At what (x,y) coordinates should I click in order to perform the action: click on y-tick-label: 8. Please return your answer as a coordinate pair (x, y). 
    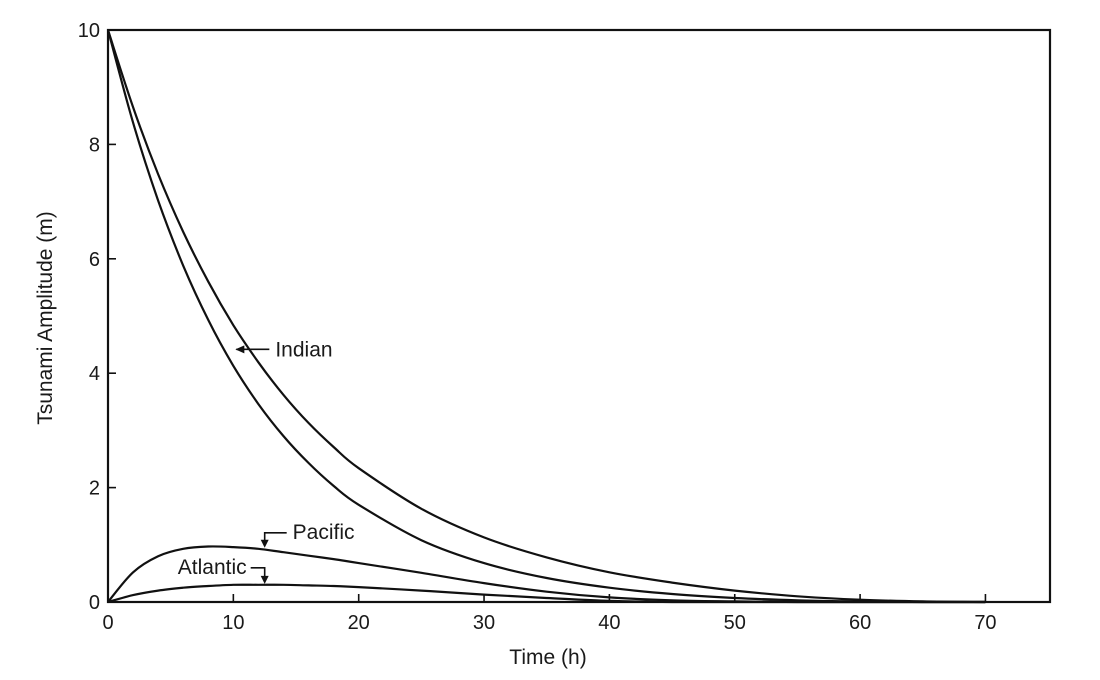
    Looking at the image, I should click on (94, 145).